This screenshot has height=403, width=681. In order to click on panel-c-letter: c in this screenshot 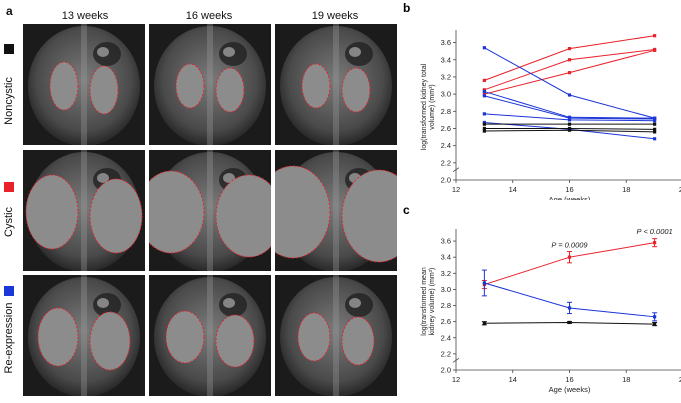, I will do `click(406, 210)`.